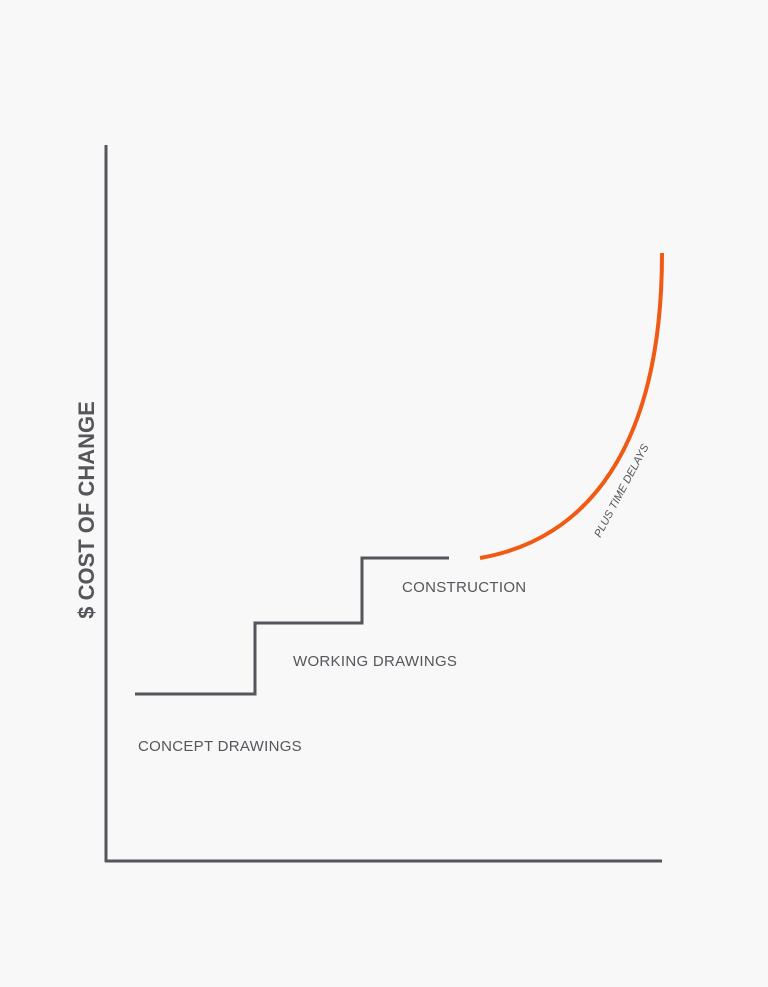 This screenshot has width=768, height=987. What do you see at coordinates (292, 626) in the screenshot?
I see `step-line` at bounding box center [292, 626].